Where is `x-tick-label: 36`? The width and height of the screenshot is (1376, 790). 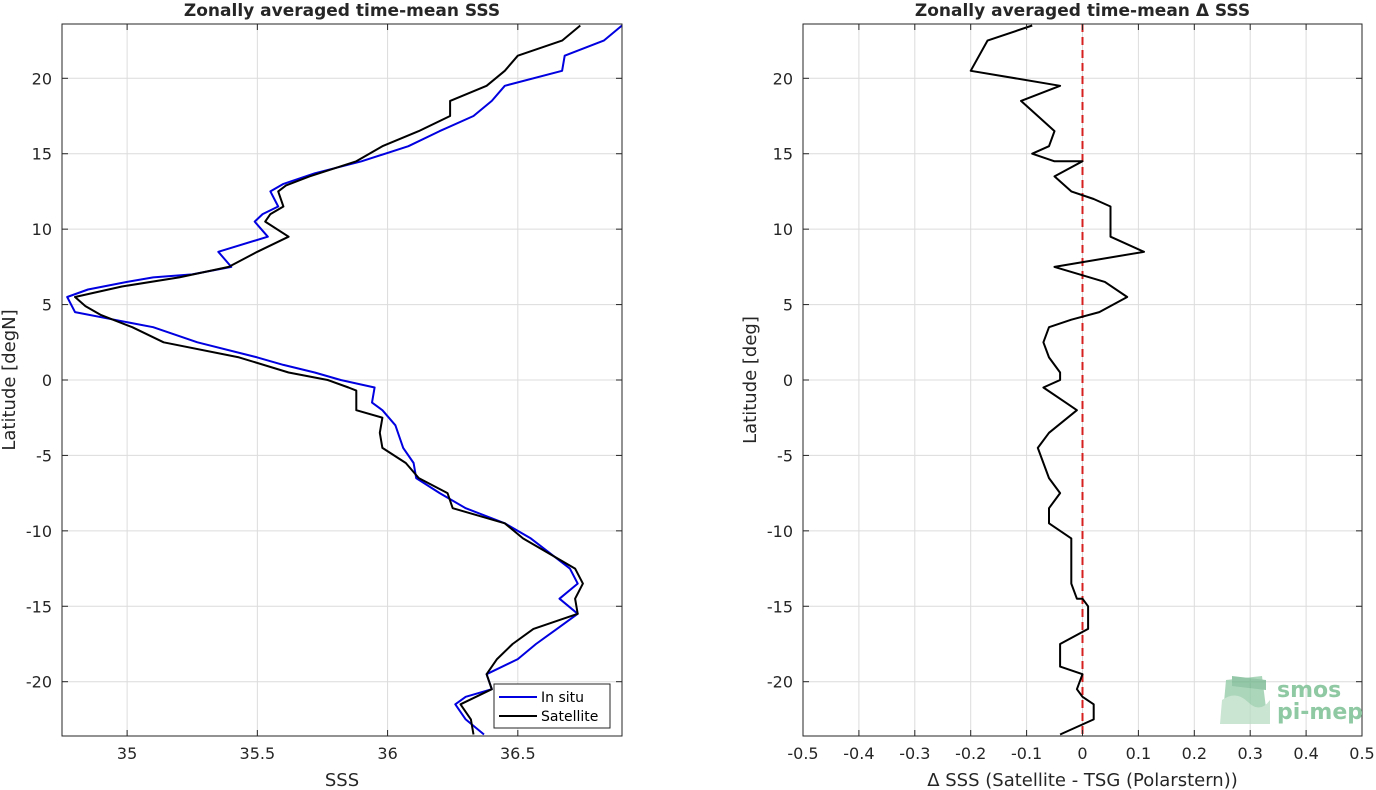 x-tick-label: 36 is located at coordinates (387, 753).